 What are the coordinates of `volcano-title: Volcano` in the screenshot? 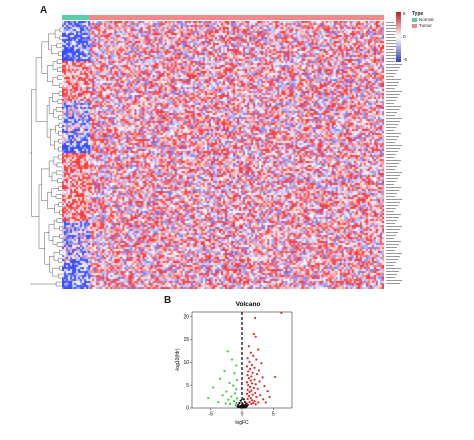 It's located at (248, 304).